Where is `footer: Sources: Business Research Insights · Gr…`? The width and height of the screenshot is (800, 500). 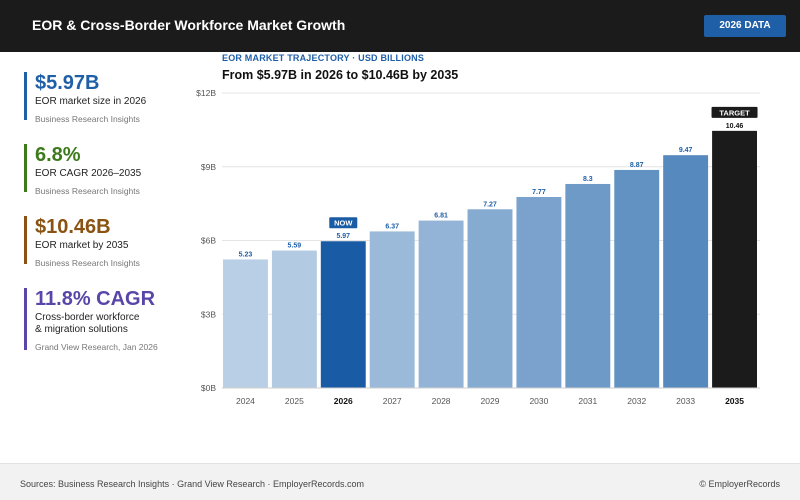
footer: Sources: Business Research Insights · Gr… is located at coordinates (400, 481).